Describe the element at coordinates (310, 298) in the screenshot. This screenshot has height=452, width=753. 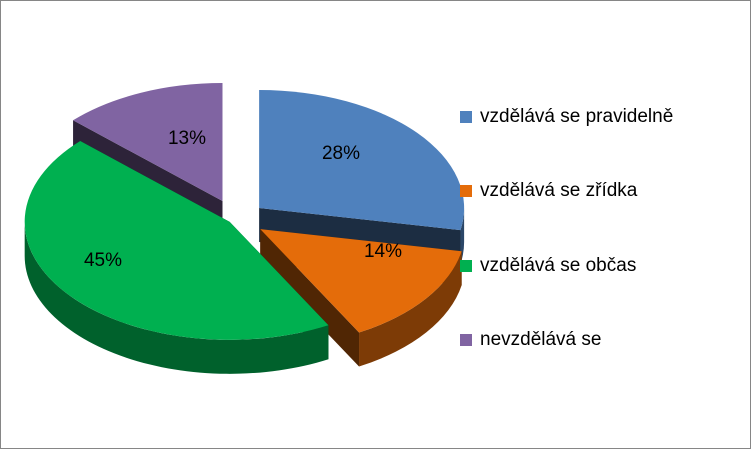
I see `pie-slice-wall` at that location.